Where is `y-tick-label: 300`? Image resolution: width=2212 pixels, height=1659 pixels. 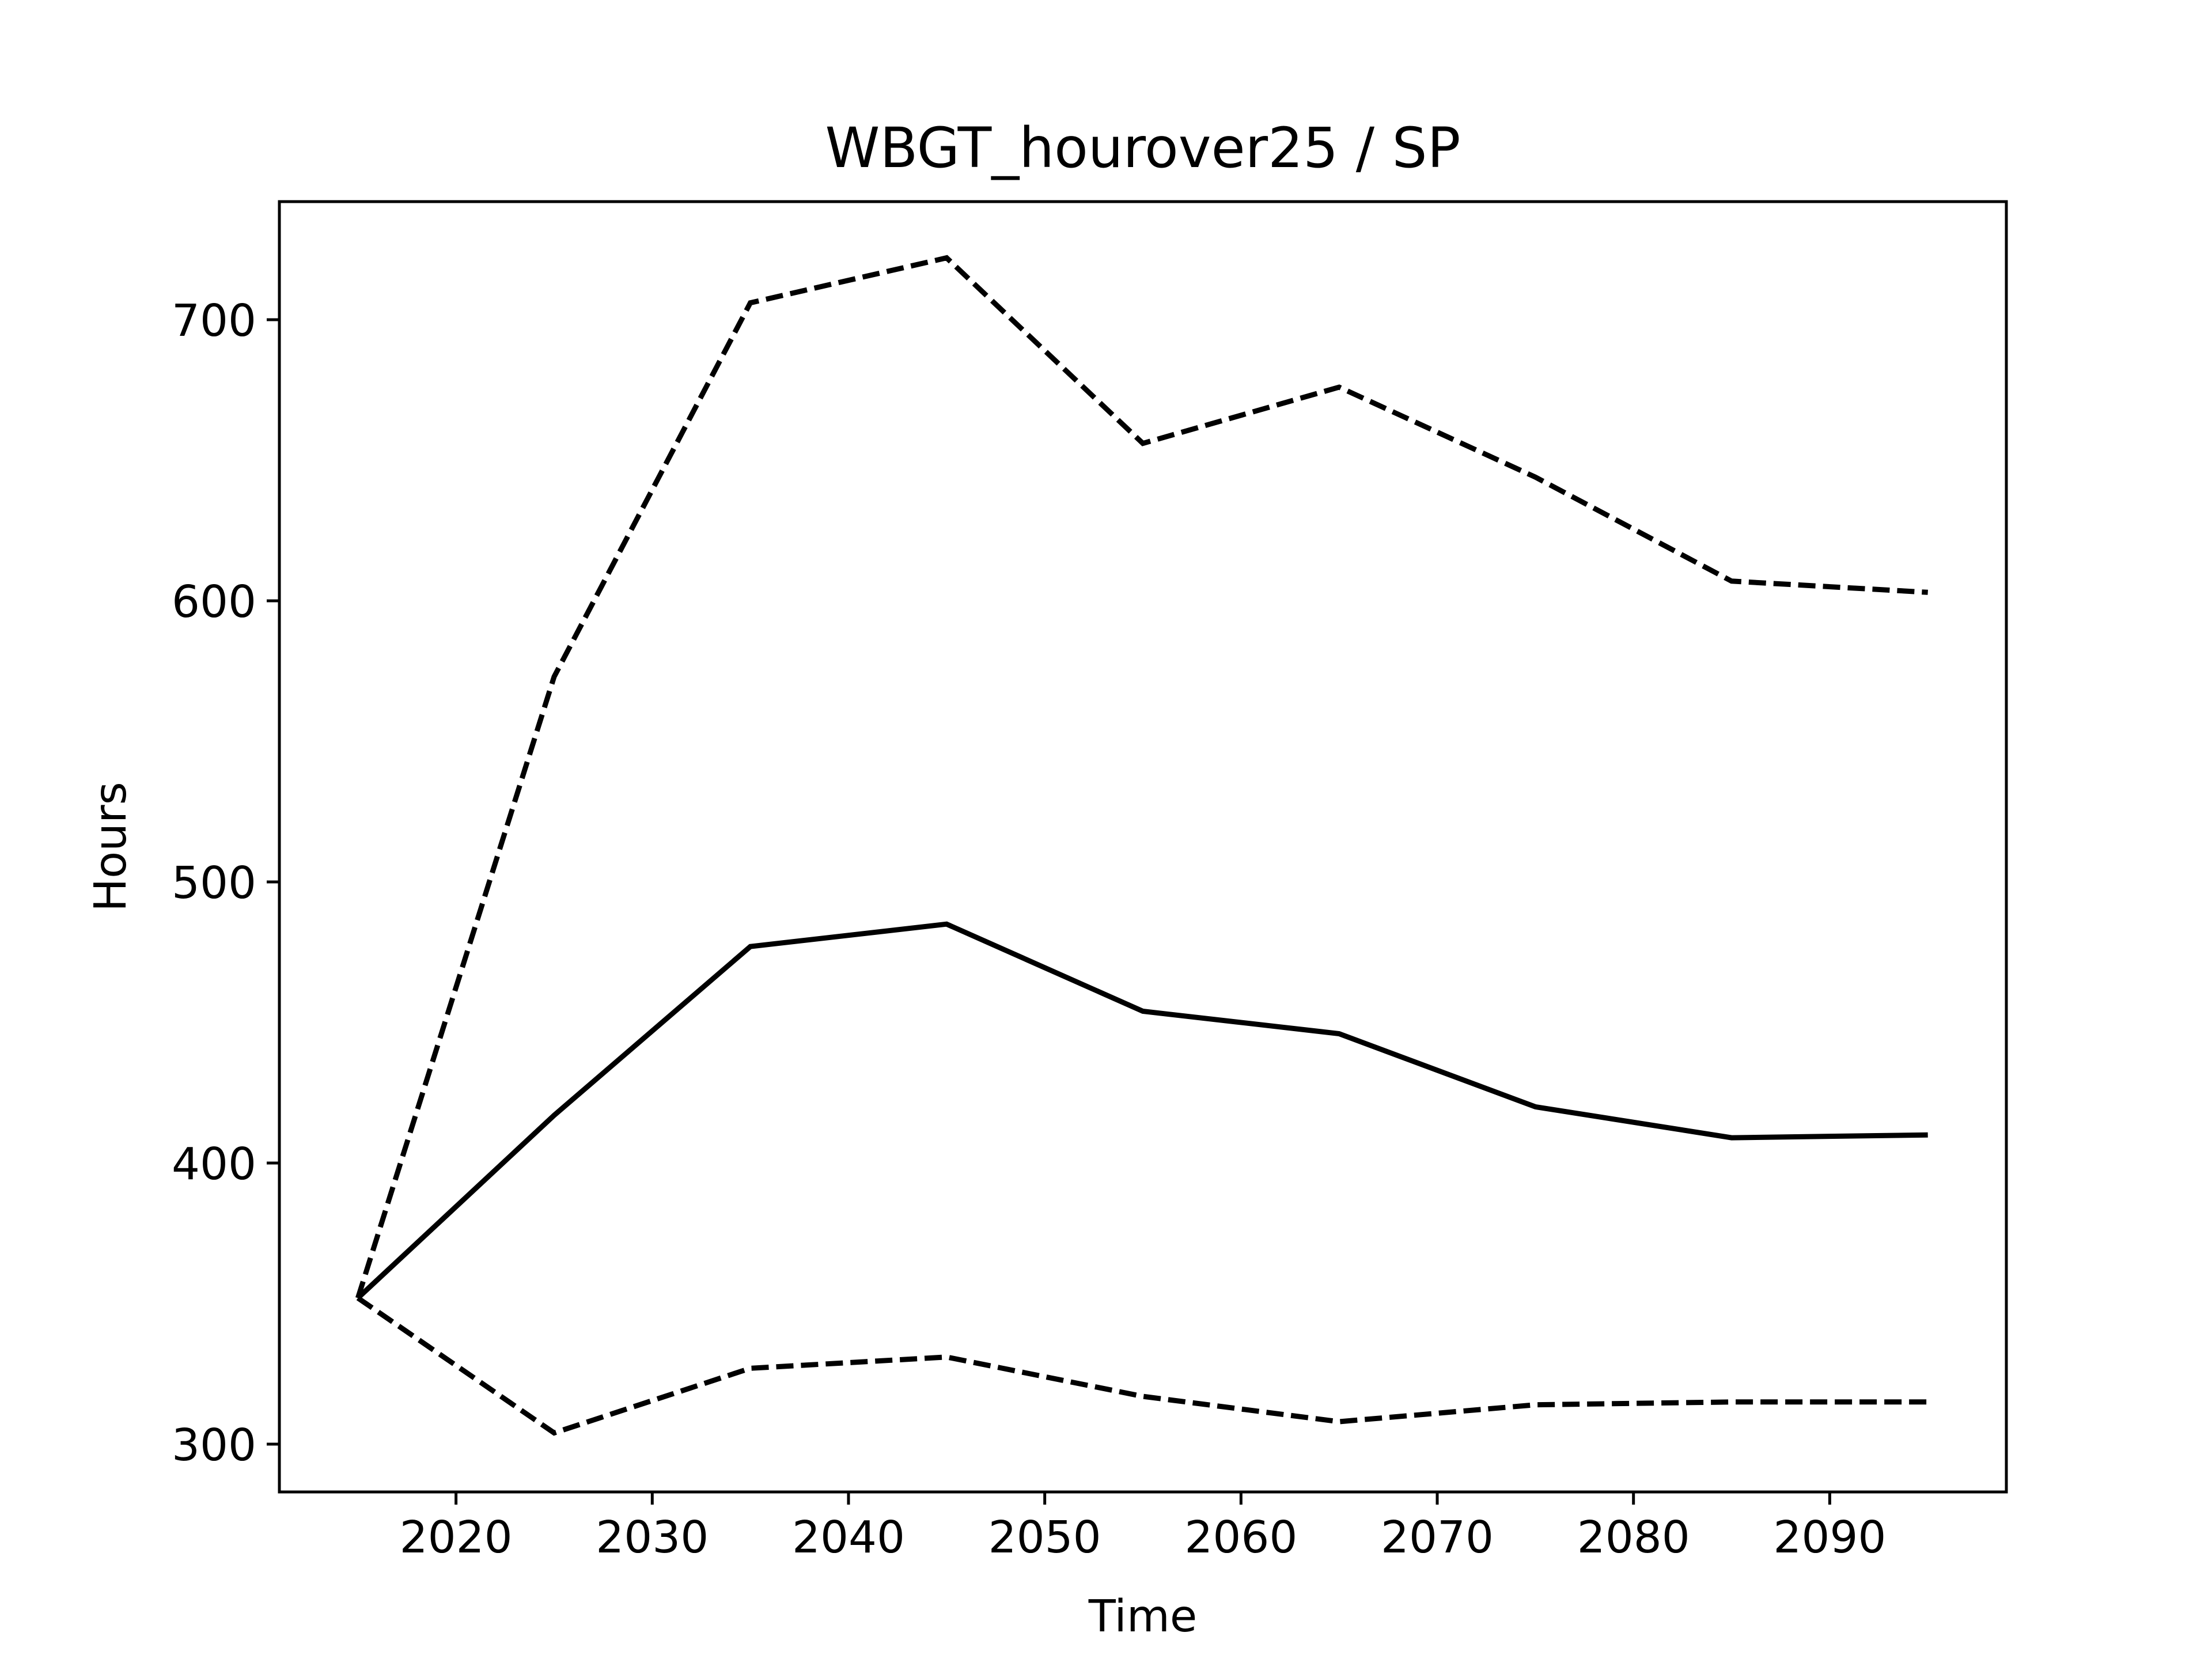
y-tick-label: 300 is located at coordinates (214, 1445).